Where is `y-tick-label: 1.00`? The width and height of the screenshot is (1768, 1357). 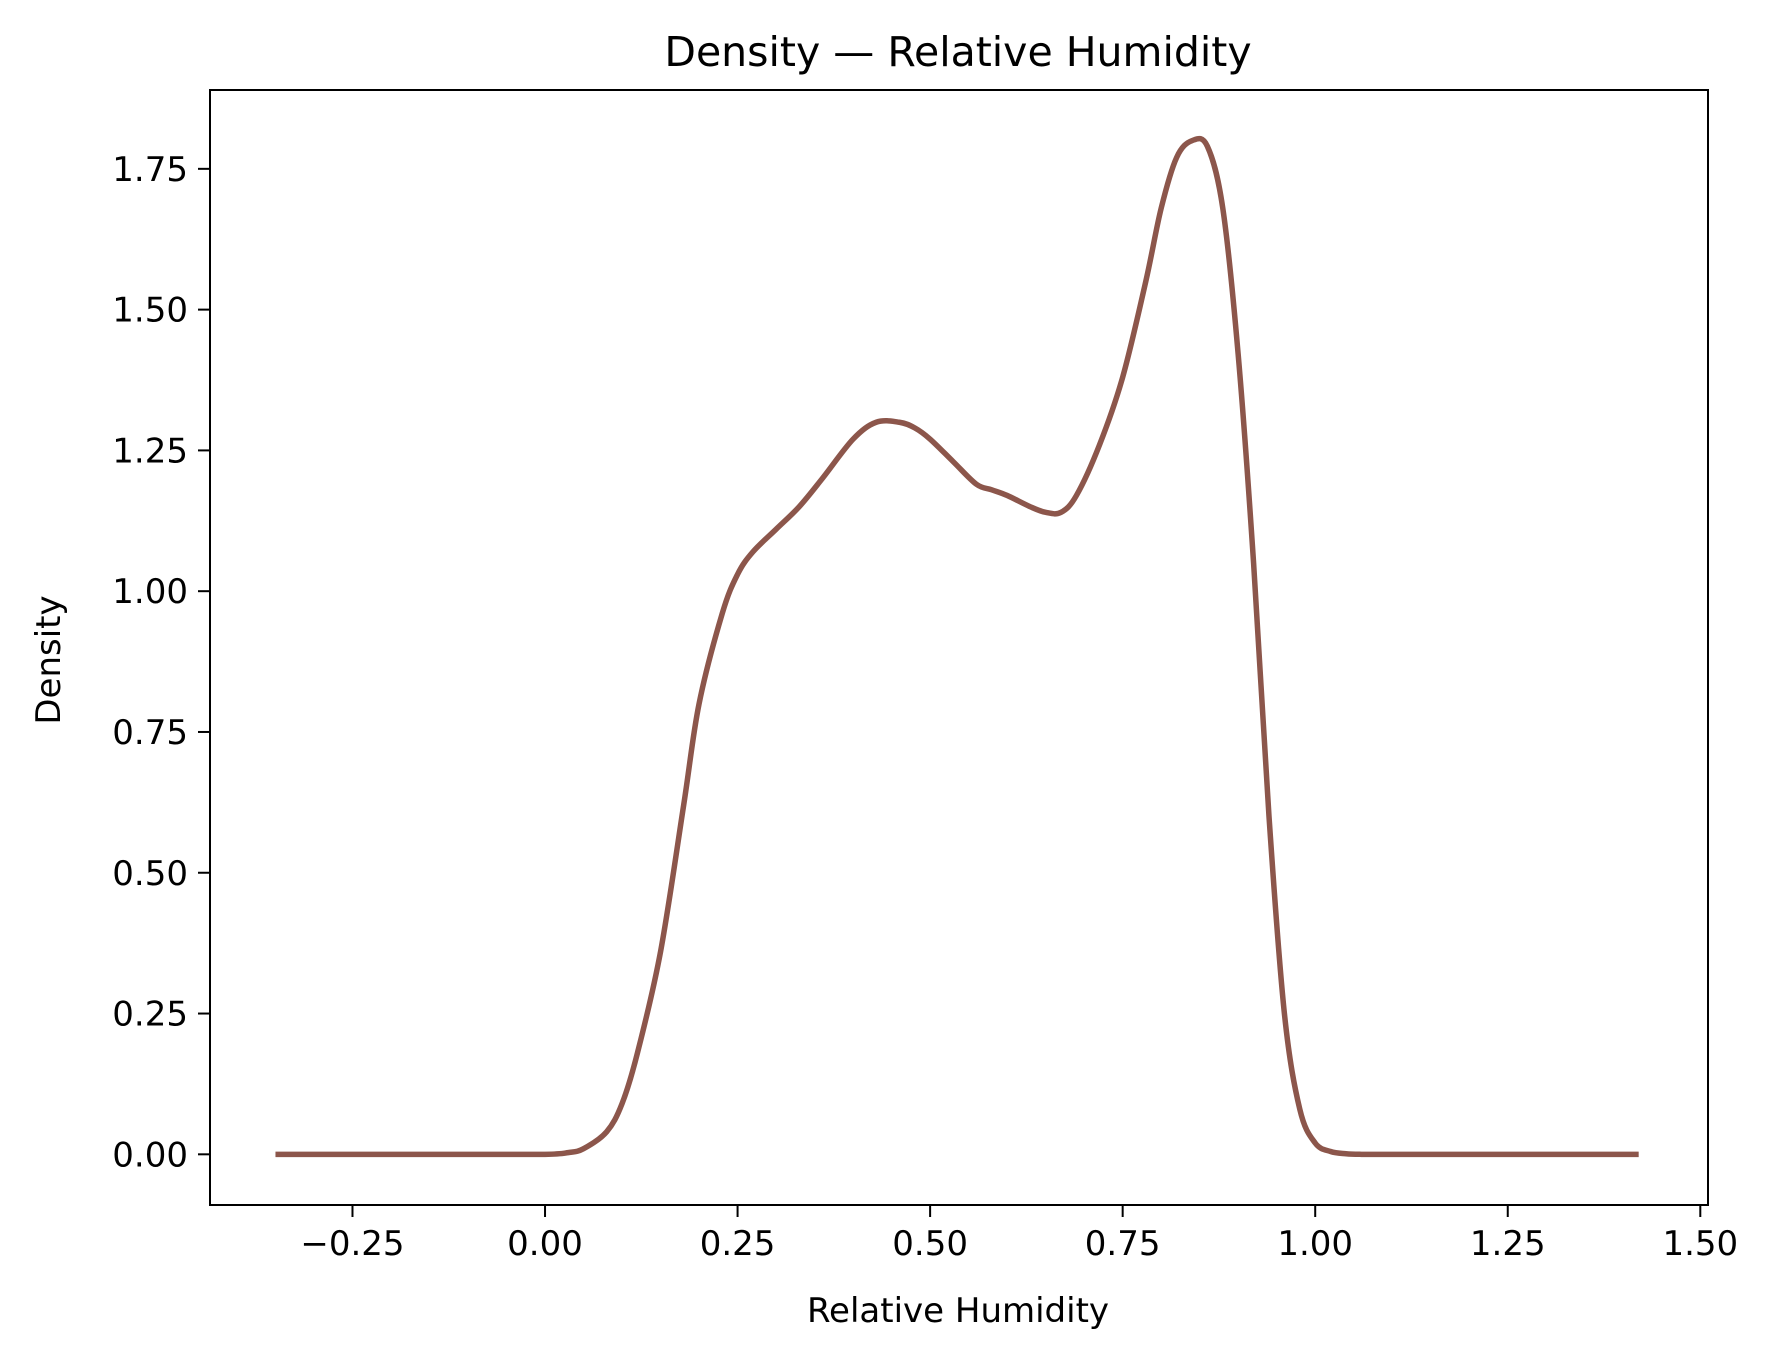 y-tick-label: 1.00 is located at coordinates (150, 592).